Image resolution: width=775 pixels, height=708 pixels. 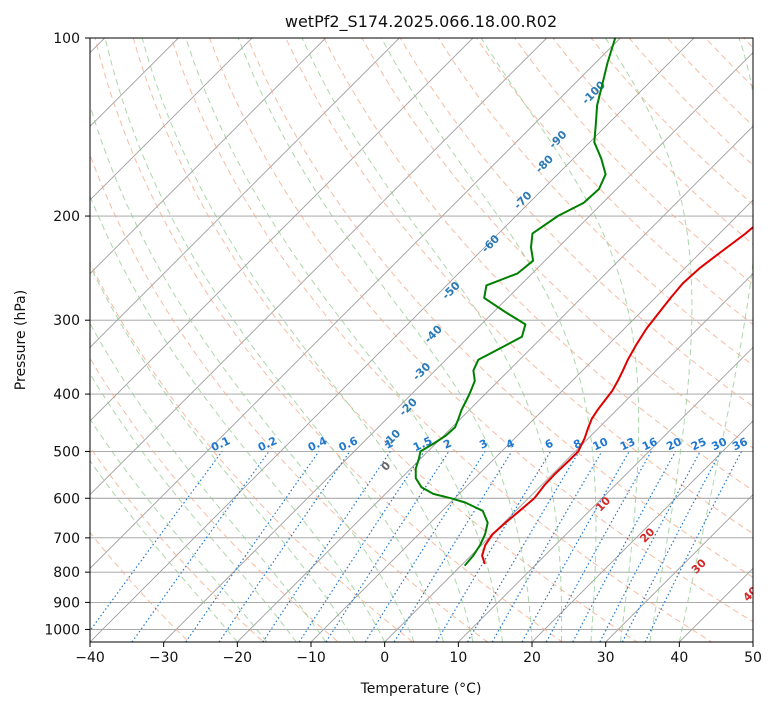 I want to click on mixing-ratio-label: 10, so click(x=601, y=444).